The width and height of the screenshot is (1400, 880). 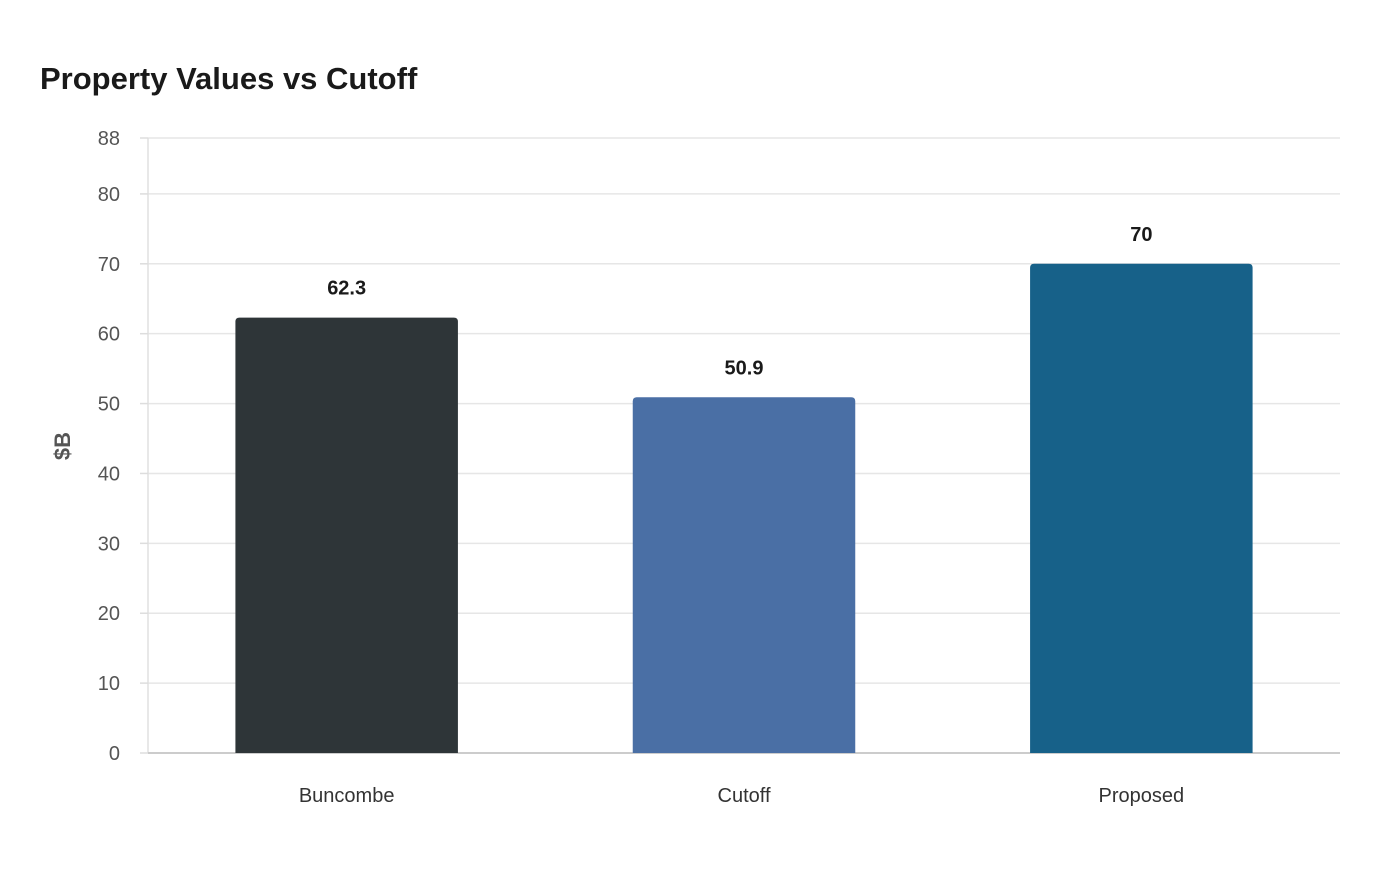 What do you see at coordinates (744, 368) in the screenshot?
I see `data-label-cutoff: 50.9` at bounding box center [744, 368].